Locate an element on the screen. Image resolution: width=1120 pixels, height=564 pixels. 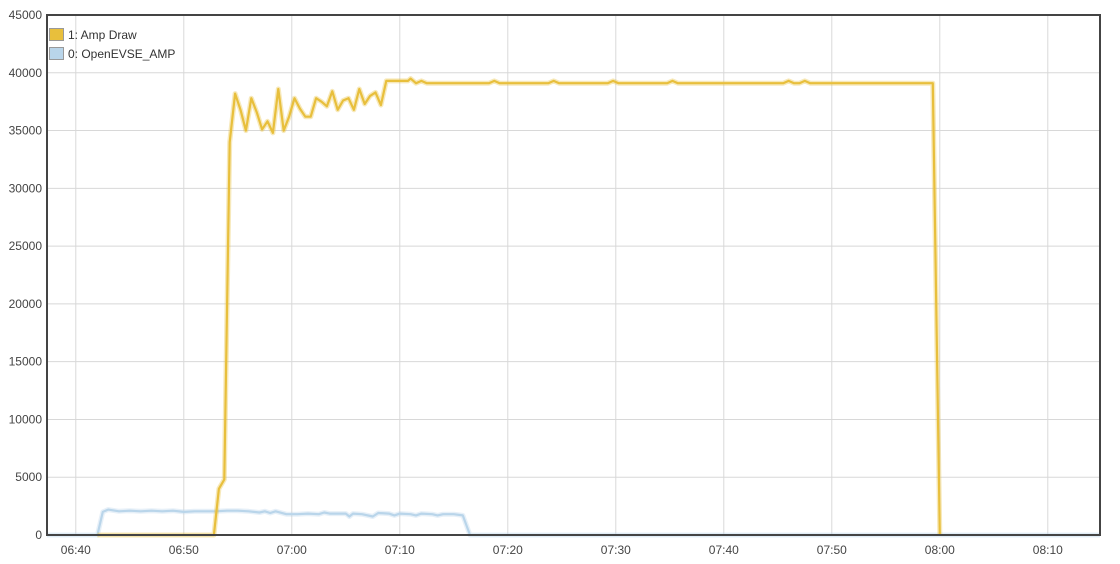
legend-item-openevse-amp: 0: OpenEVSE_AMP is located at coordinates (112, 53).